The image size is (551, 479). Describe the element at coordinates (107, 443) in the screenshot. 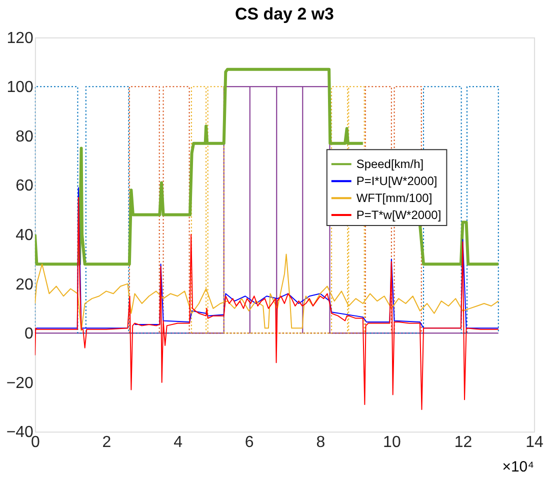

I see `x-tick-label: 2` at that location.